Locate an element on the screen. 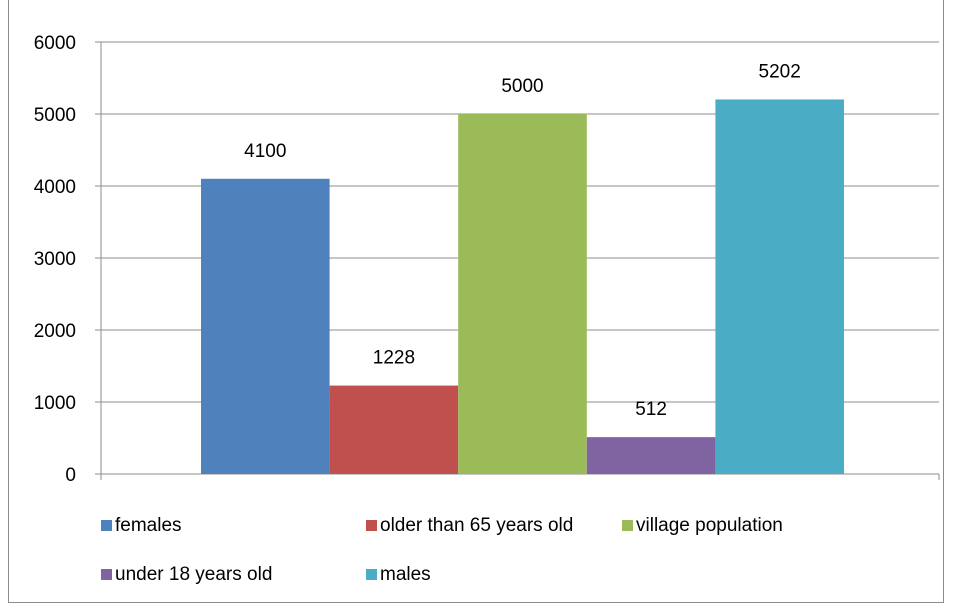 This screenshot has width=953, height=605. bar-village-population is located at coordinates (522, 294).